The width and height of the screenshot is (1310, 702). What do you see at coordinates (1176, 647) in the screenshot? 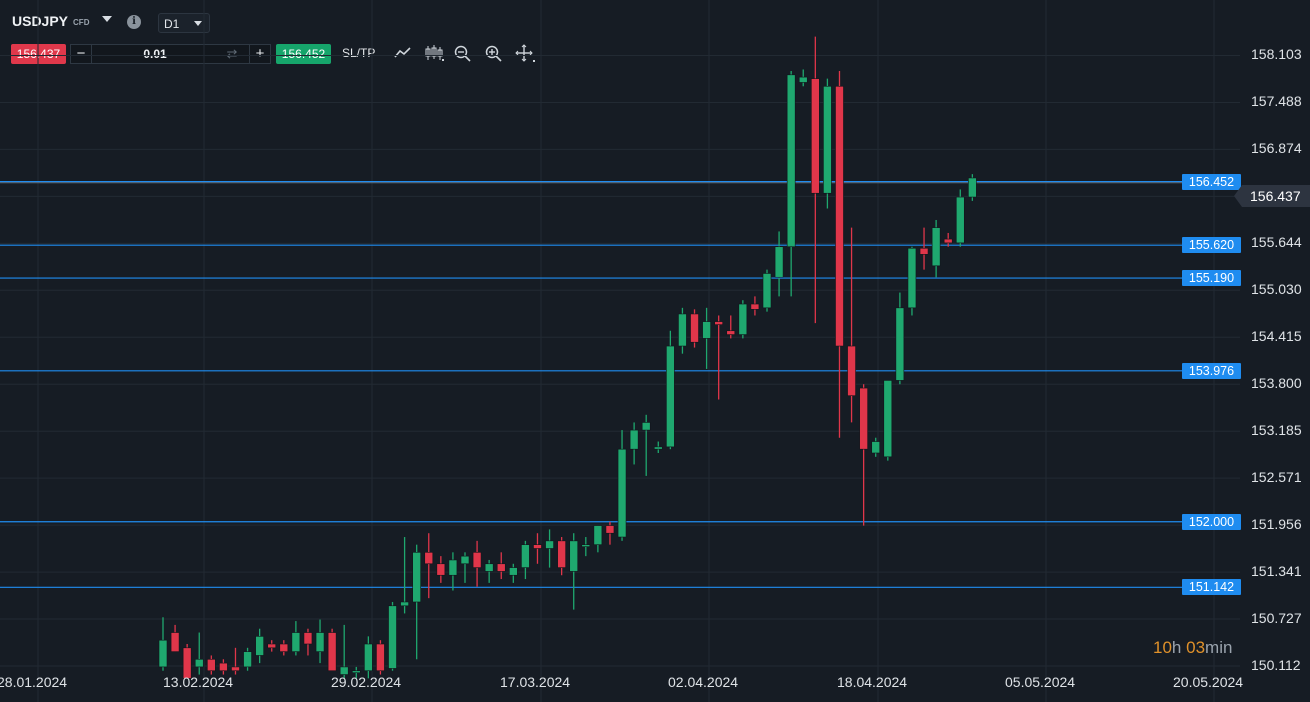
I see `countdown-hours-unit: h` at bounding box center [1176, 647].